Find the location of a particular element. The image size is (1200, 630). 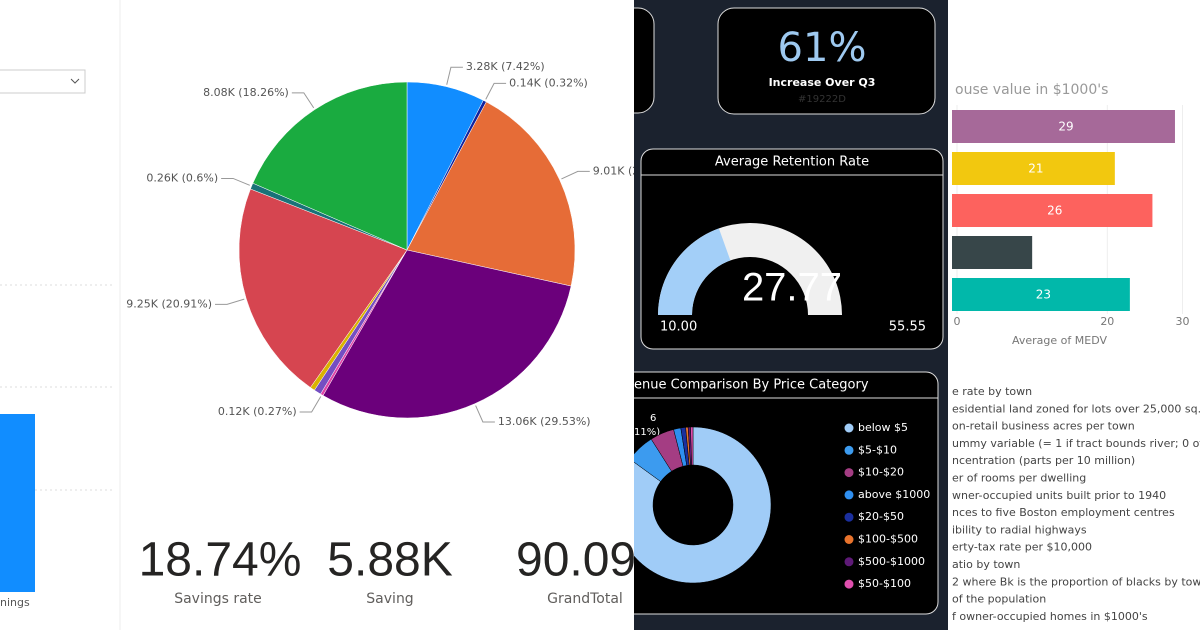

gauge-fill is located at coordinates (694, 271).